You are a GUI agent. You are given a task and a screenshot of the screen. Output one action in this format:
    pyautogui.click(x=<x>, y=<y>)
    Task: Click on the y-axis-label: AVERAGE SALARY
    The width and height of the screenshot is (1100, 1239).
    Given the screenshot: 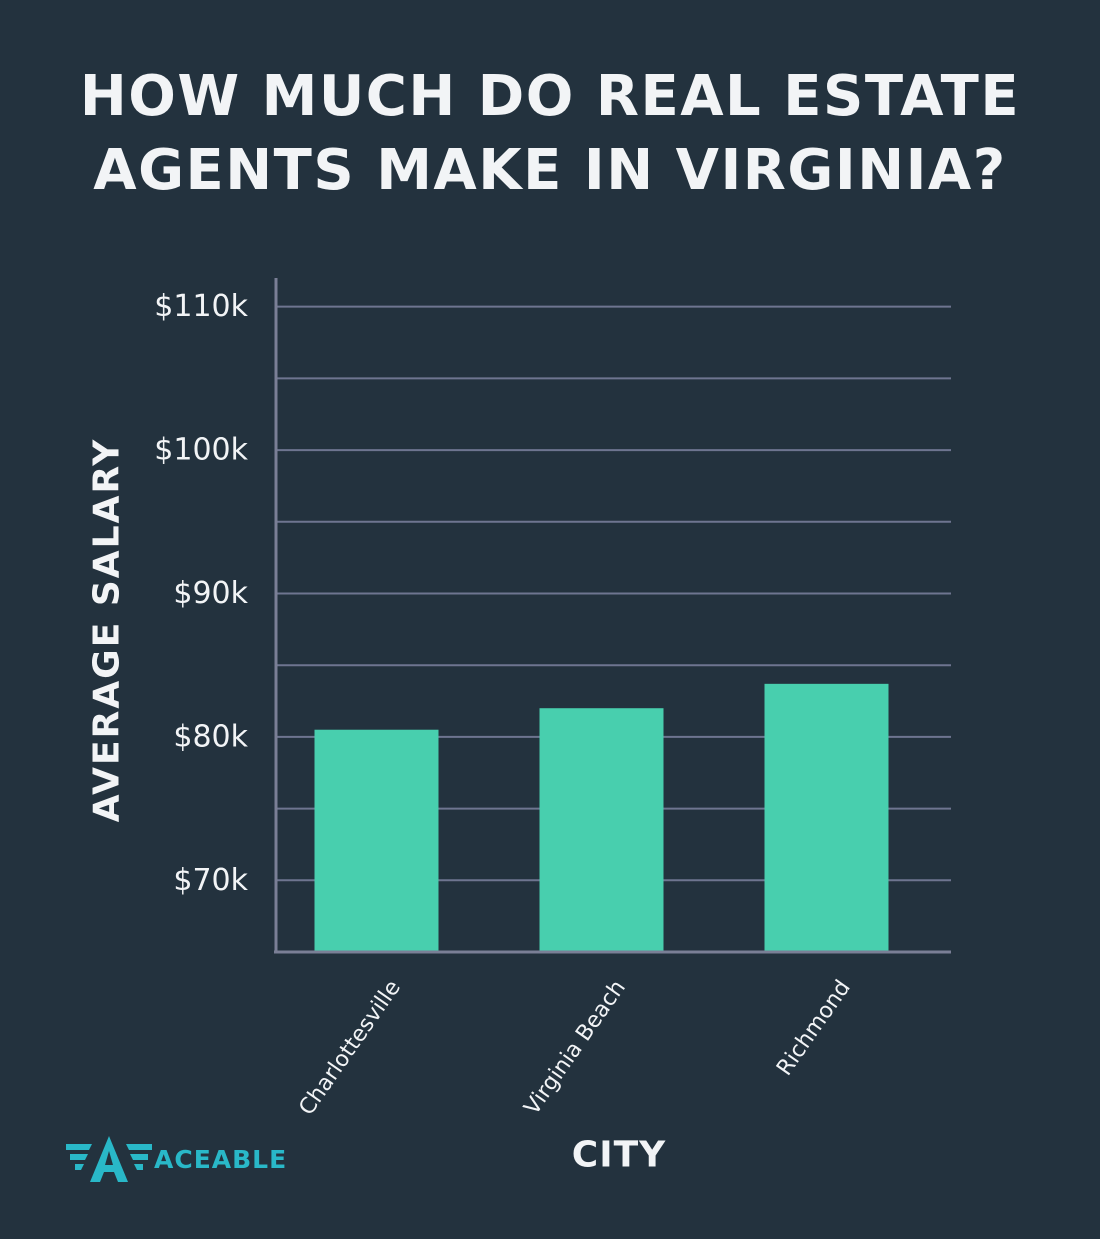 What is the action you would take?
    pyautogui.click(x=107, y=630)
    